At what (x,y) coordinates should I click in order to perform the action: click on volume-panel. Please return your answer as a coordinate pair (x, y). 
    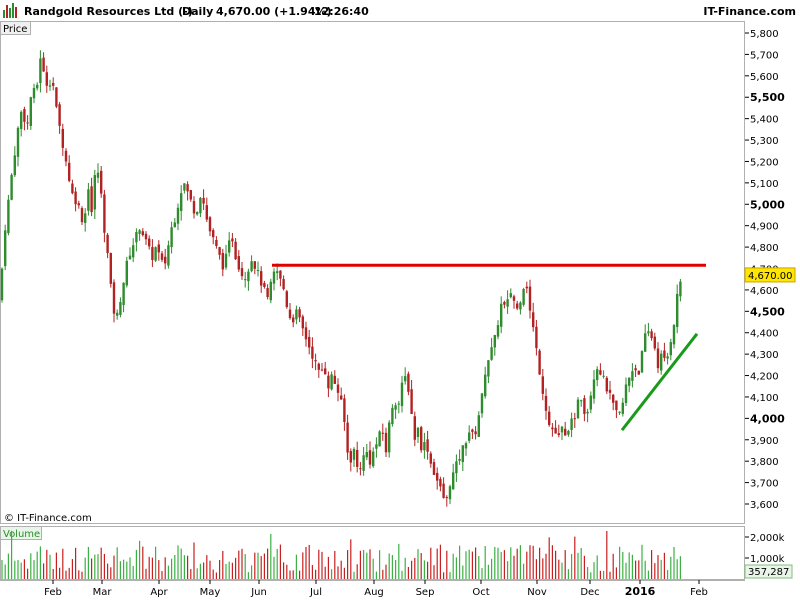
    Looking at the image, I should click on (372, 553).